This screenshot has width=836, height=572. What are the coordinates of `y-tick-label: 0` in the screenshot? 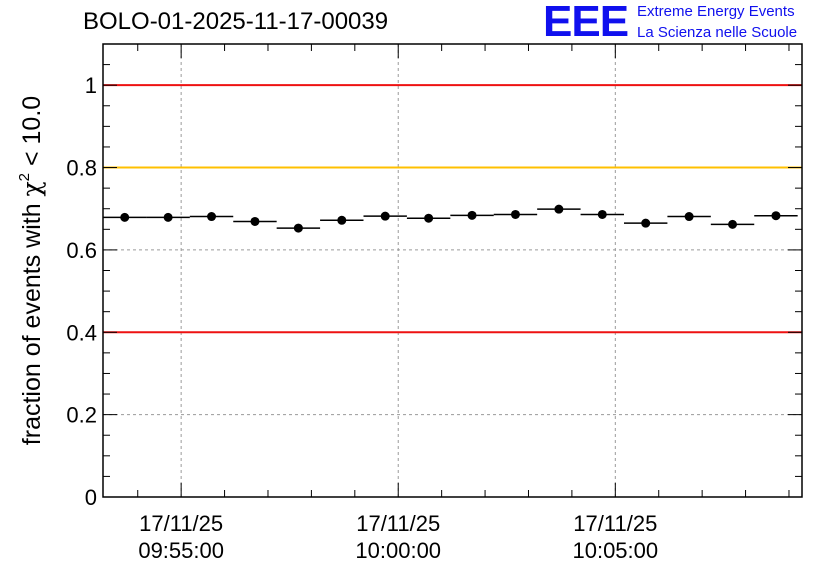 It's located at (91, 497).